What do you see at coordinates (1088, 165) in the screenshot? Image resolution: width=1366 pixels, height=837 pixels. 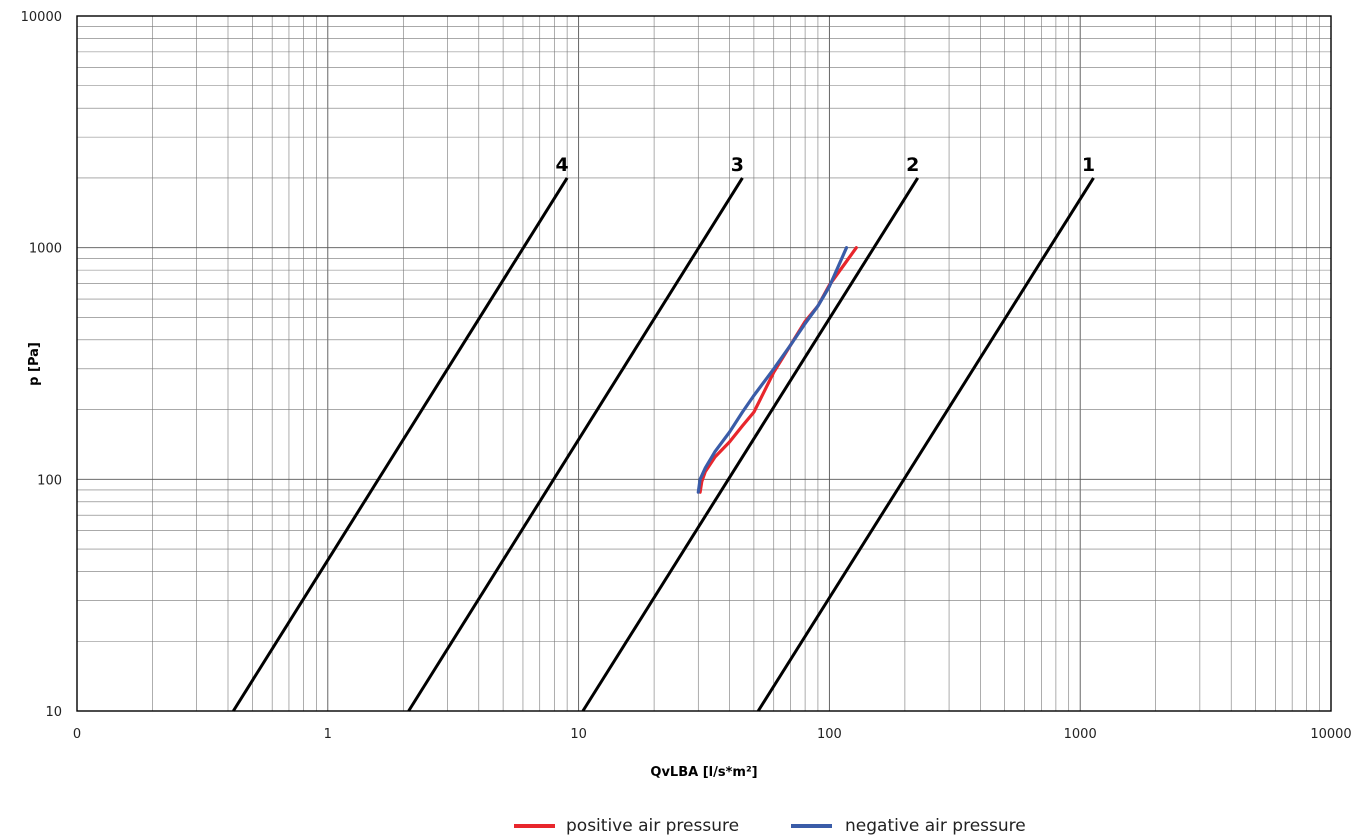 I see `class-line-label: 1` at bounding box center [1088, 165].